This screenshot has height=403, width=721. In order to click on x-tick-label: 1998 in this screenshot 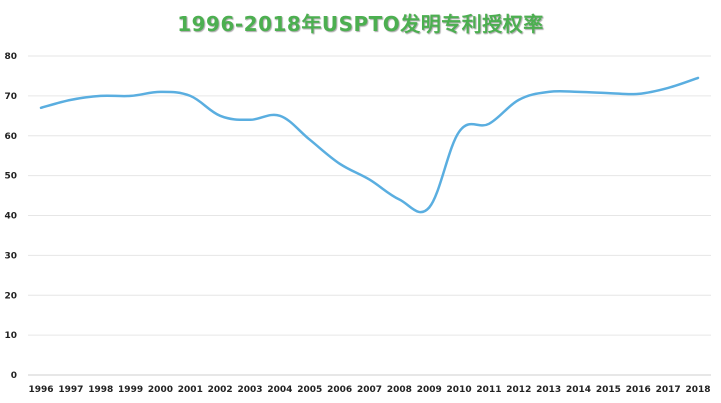, I will do `click(100, 390)`.